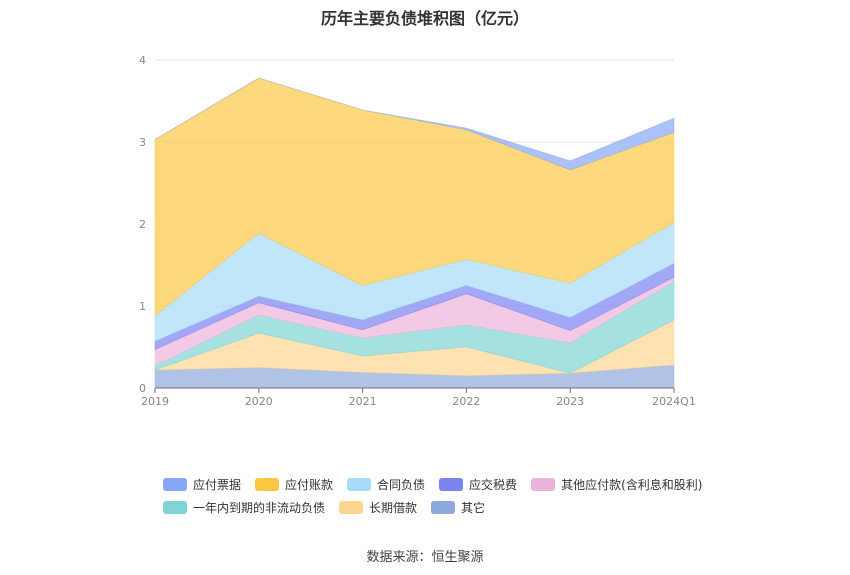 Image resolution: width=850 pixels, height=575 pixels. What do you see at coordinates (401, 484) in the screenshot?
I see `legend-label: 合同负债` at bounding box center [401, 484].